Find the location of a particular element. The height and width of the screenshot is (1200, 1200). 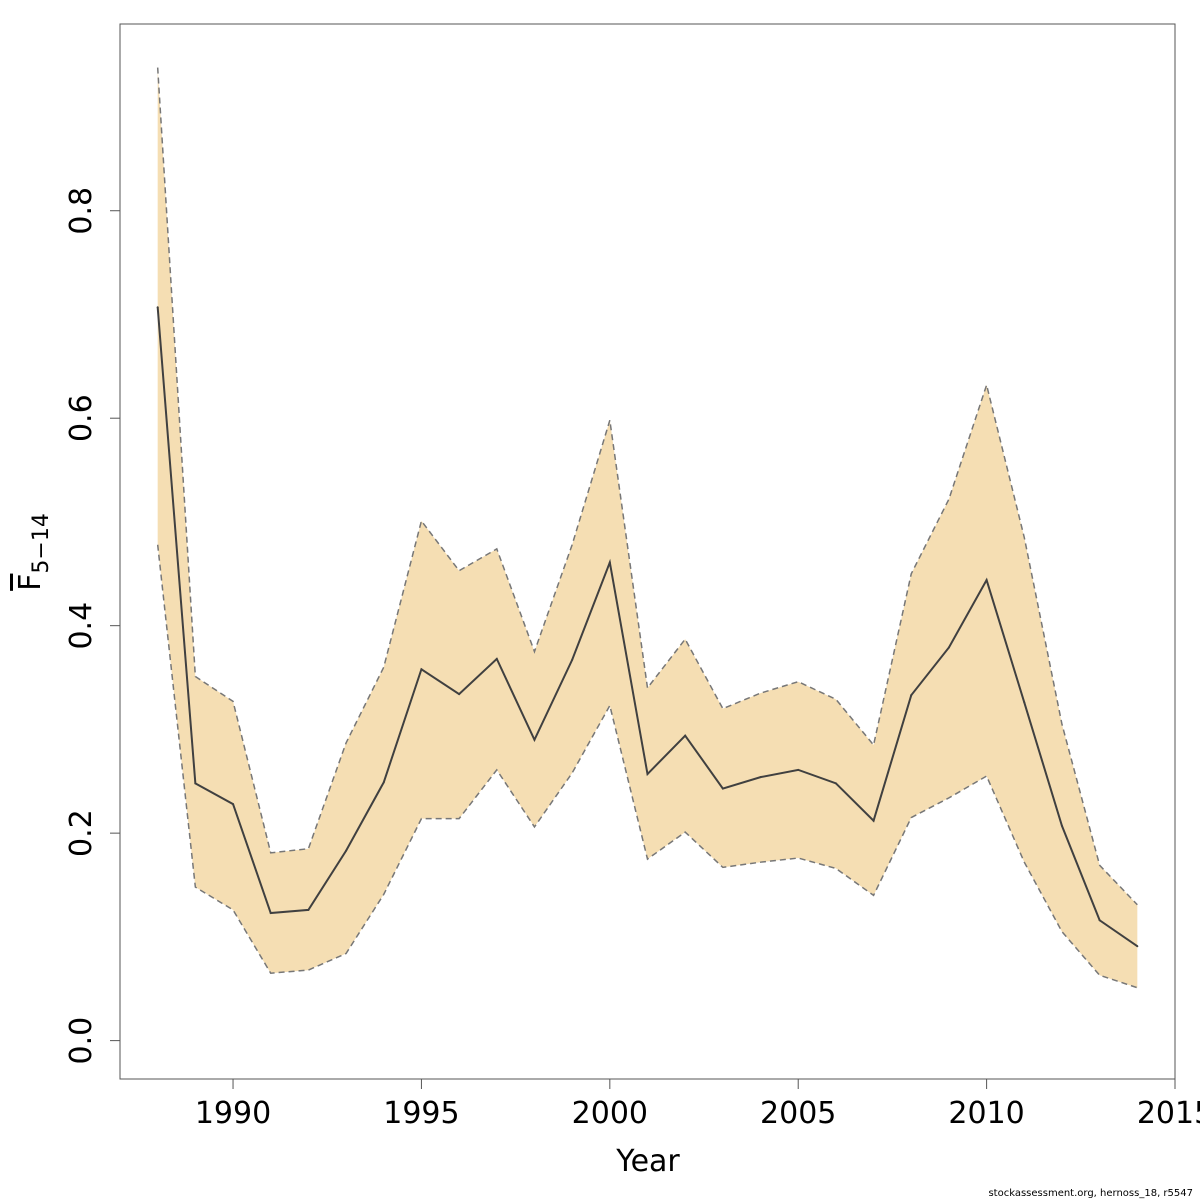

x-tick-label-2015: 2015 is located at coordinates (1168, 1113).